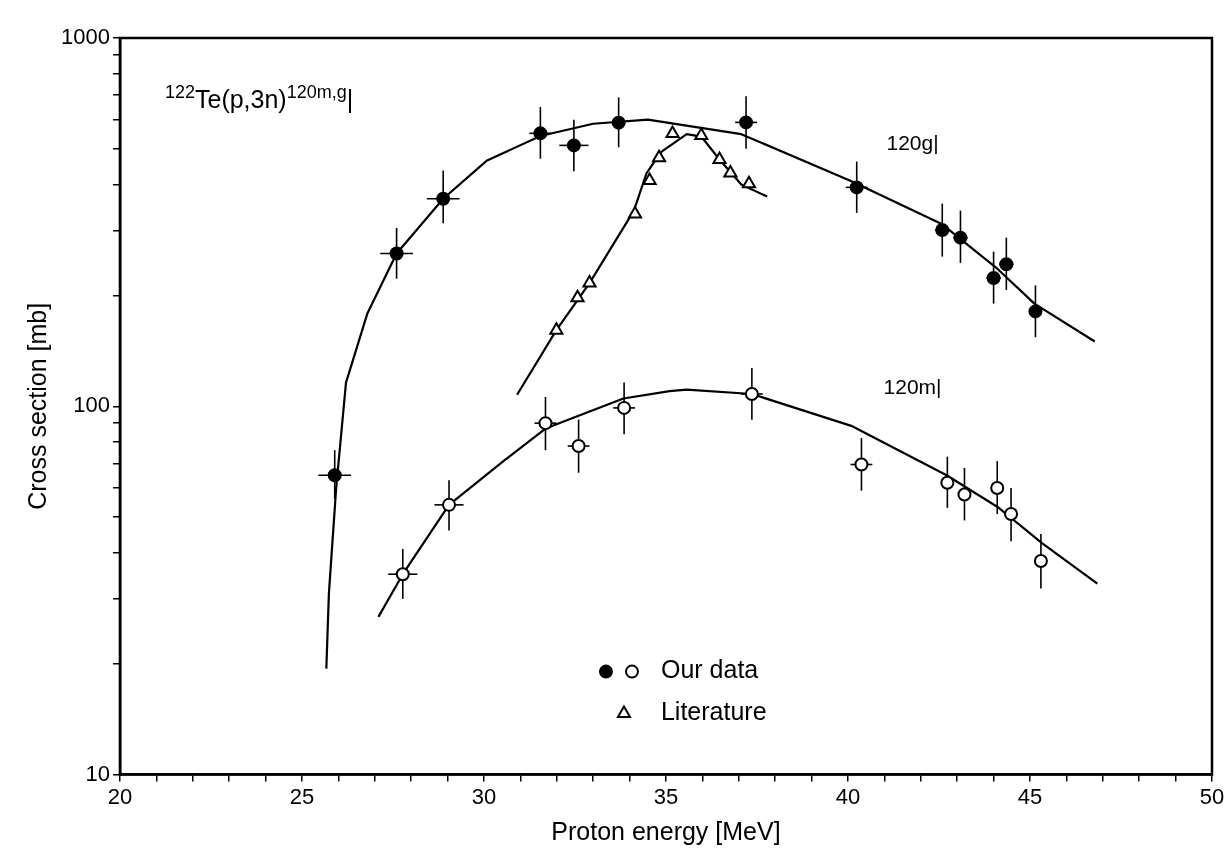 This screenshot has height=862, width=1232. What do you see at coordinates (1212, 796) in the screenshot?
I see `x-tick-label: 50` at bounding box center [1212, 796].